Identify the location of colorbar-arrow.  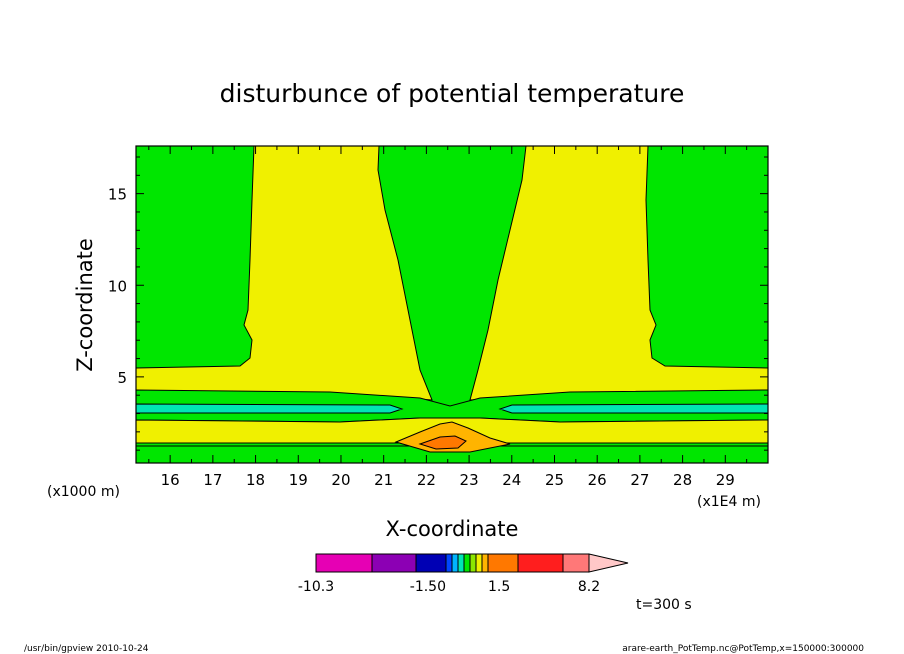
(608, 563).